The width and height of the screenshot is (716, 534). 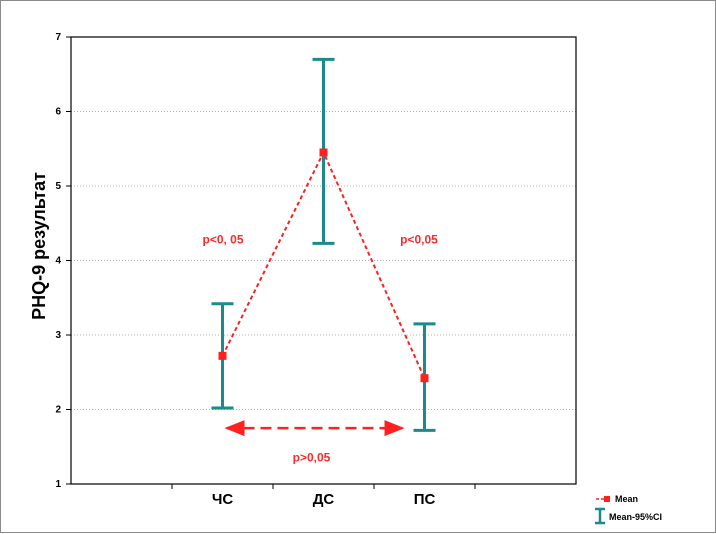 What do you see at coordinates (222, 239) in the screenshot?
I see `annotation-p-left: p<0, 05` at bounding box center [222, 239].